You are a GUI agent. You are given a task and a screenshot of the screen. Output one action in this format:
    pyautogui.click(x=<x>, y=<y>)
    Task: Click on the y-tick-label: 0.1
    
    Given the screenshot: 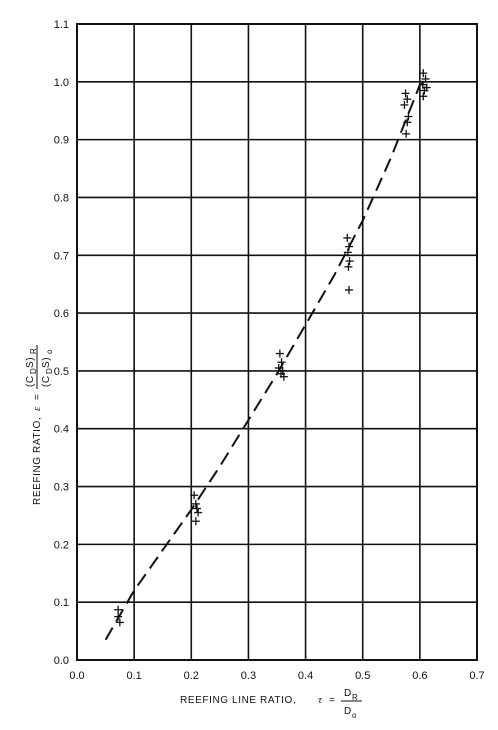 What is the action you would take?
    pyautogui.click(x=61, y=603)
    